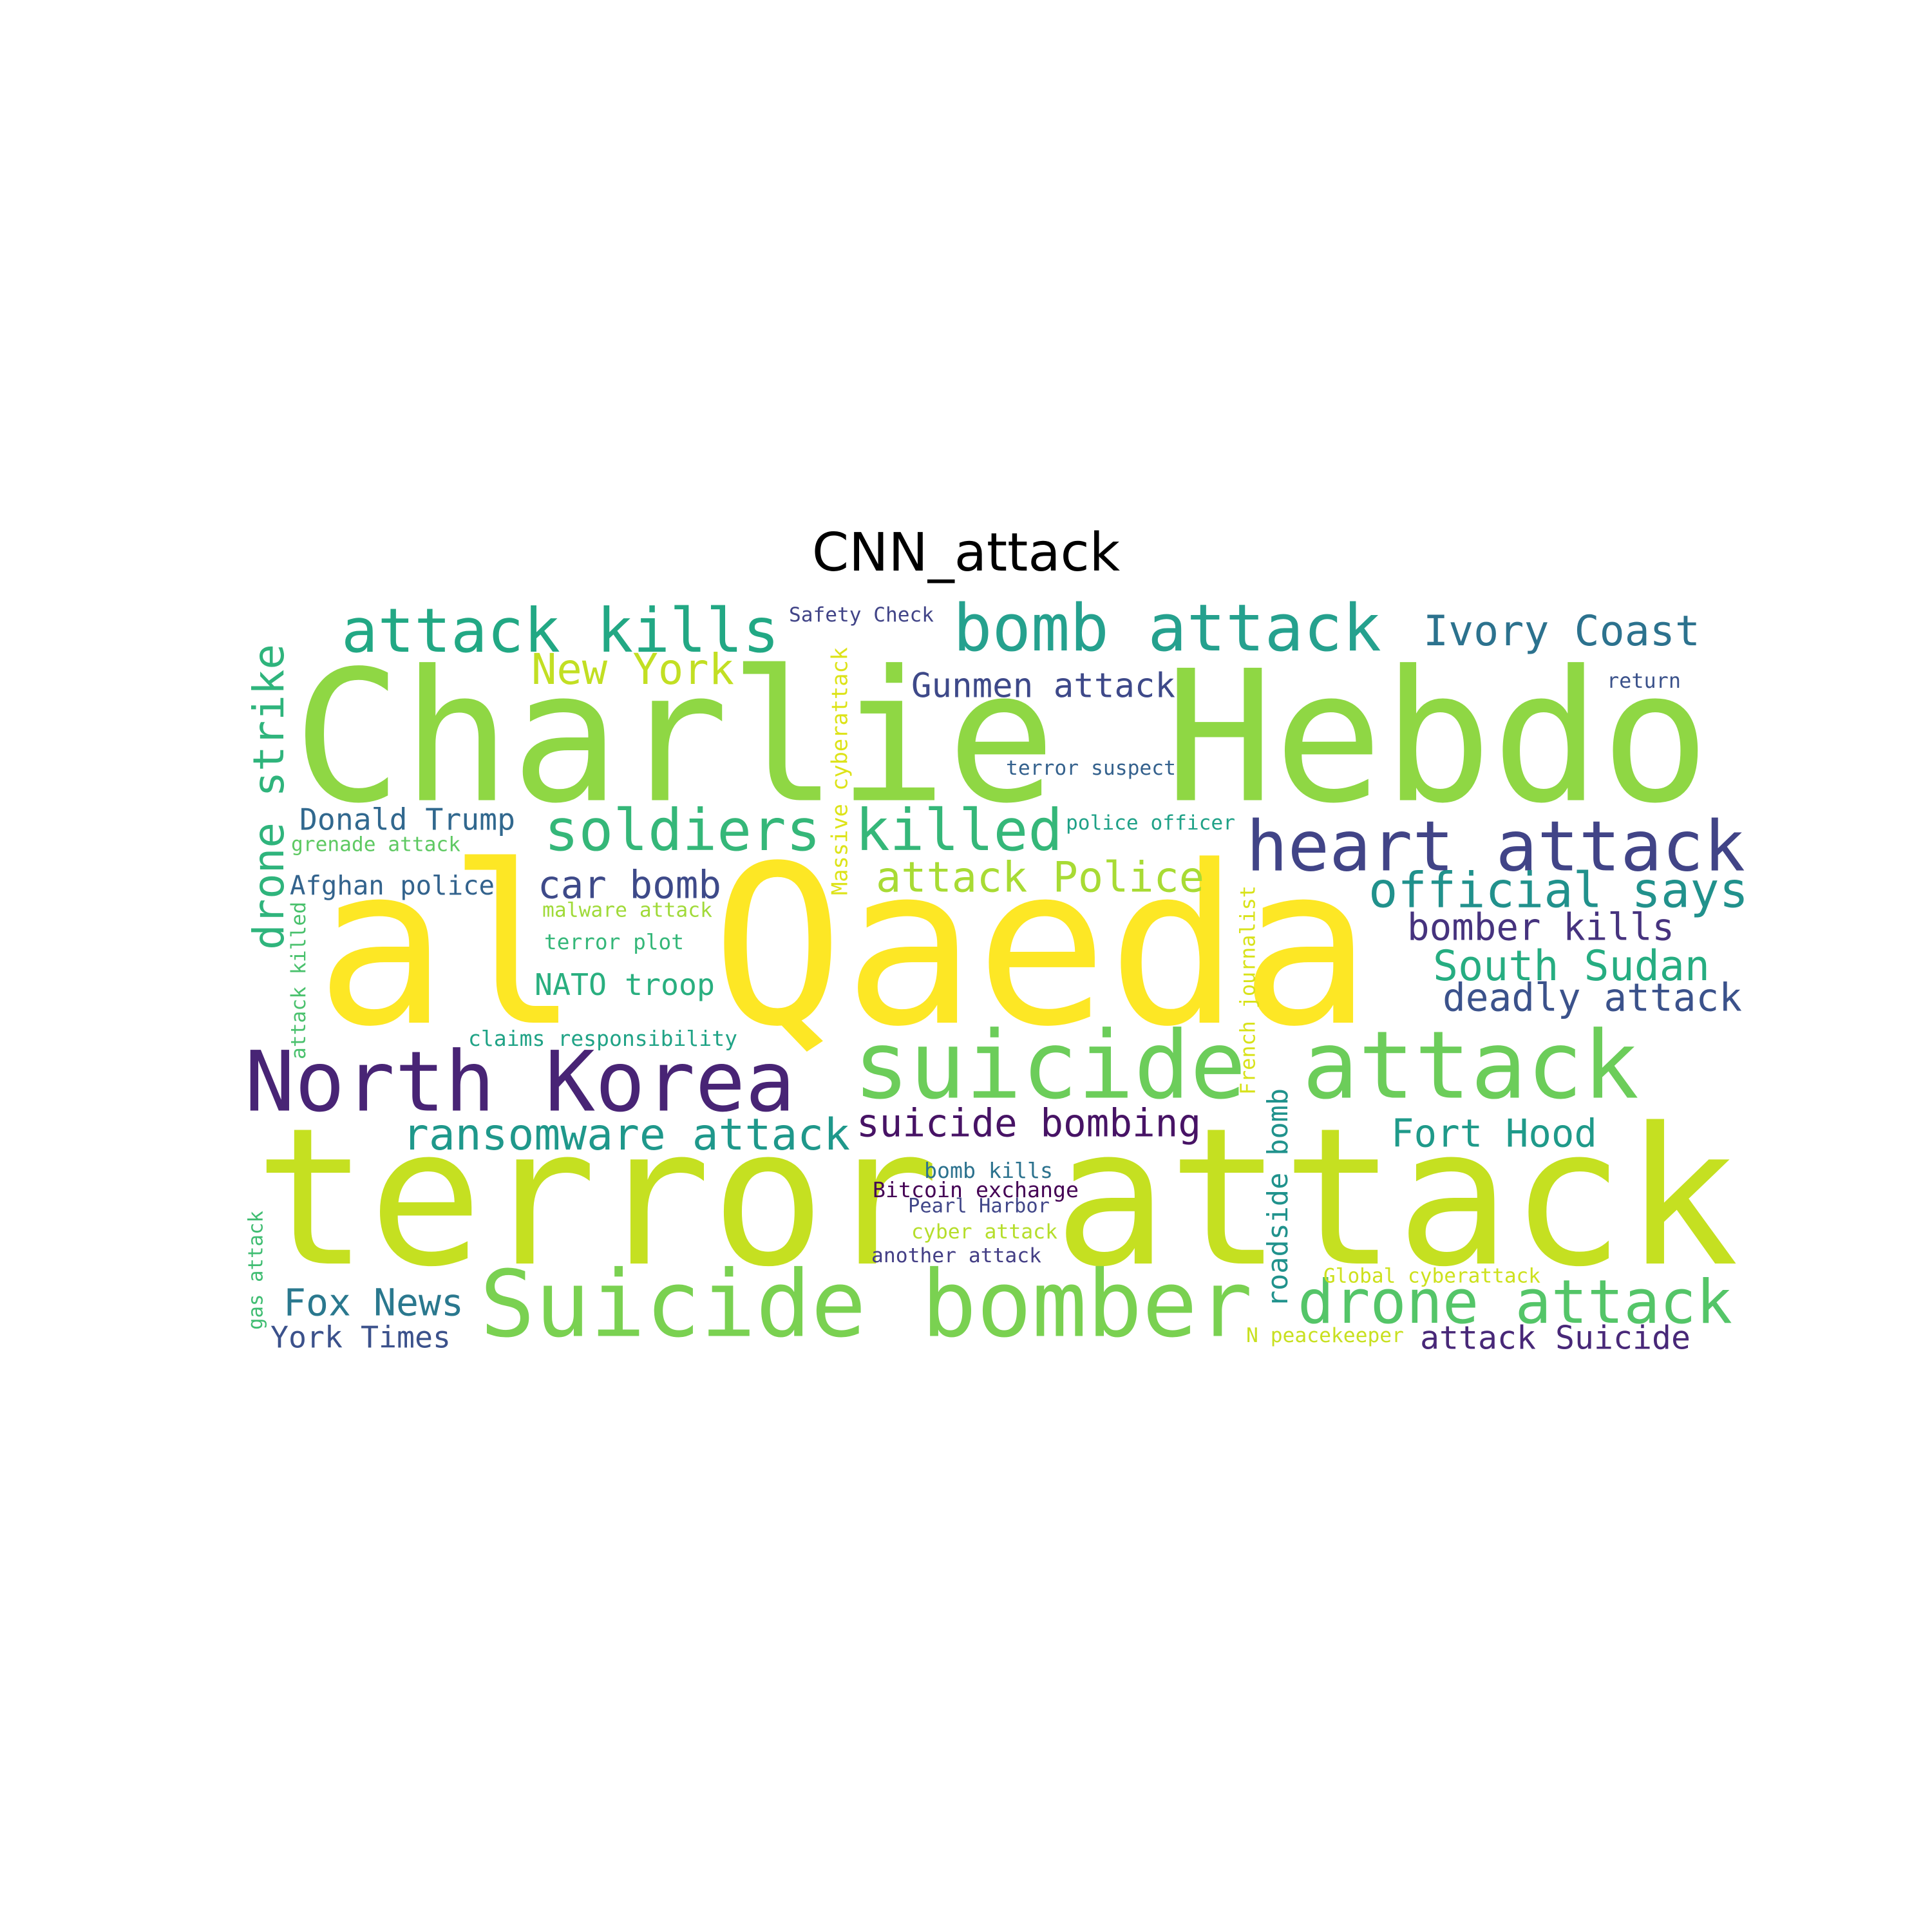 Image resolution: width=1932 pixels, height=1932 pixels. What do you see at coordinates (867, 1304) in the screenshot?
I see `word-suicide-bomber: Suicide bomber` at bounding box center [867, 1304].